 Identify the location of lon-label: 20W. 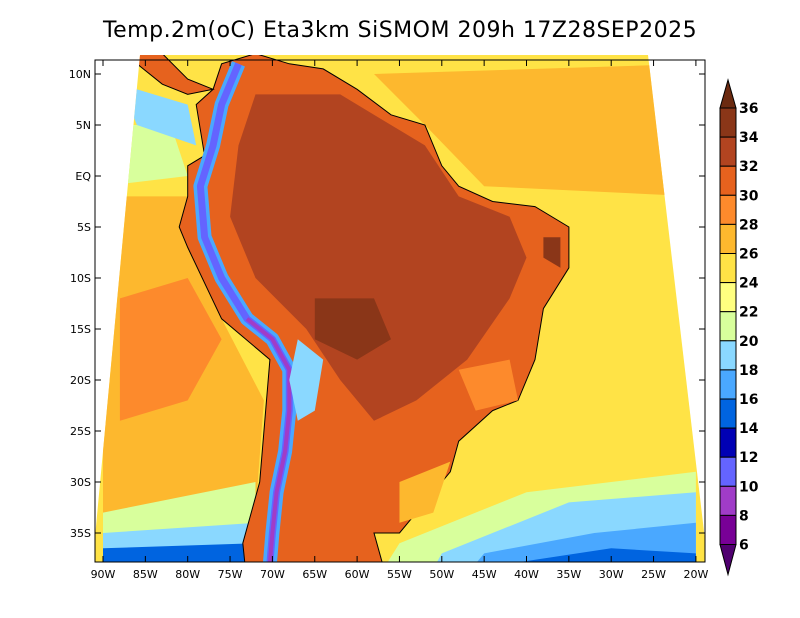
(695, 574).